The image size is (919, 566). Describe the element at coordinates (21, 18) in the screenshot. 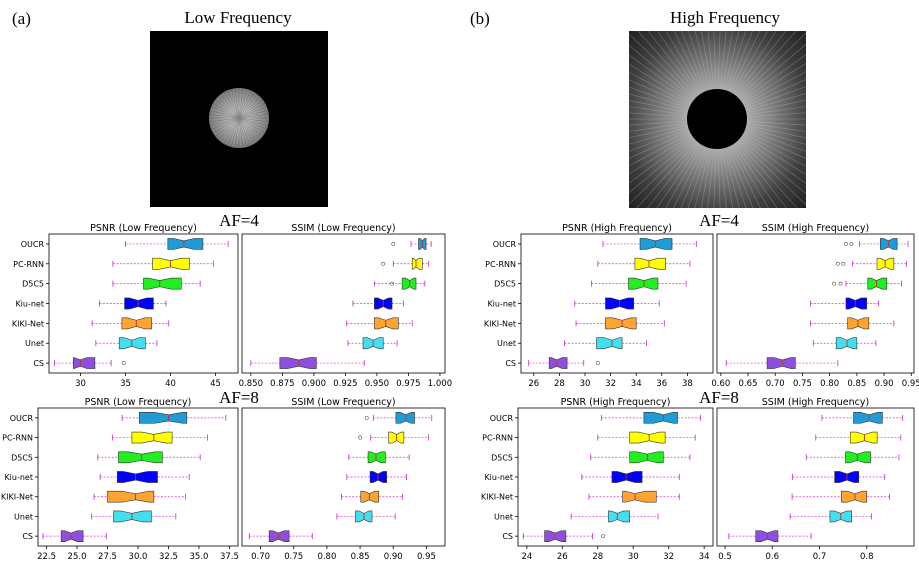

I see `panel-label-a: (a)` at that location.